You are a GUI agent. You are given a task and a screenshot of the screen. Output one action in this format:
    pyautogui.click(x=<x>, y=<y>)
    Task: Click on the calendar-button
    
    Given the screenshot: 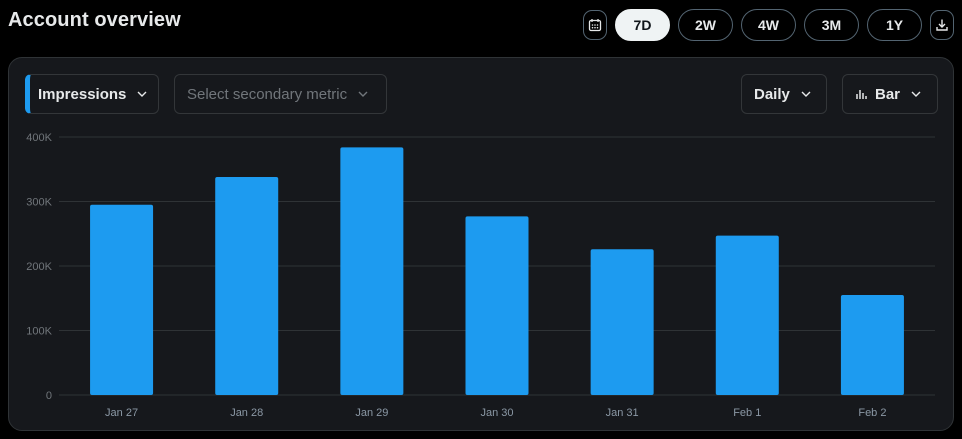 What is the action you would take?
    pyautogui.click(x=595, y=25)
    